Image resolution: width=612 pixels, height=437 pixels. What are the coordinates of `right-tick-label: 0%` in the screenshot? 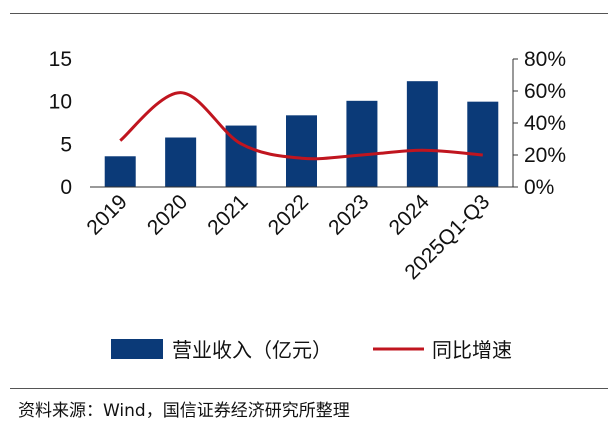 It's located at (539, 187).